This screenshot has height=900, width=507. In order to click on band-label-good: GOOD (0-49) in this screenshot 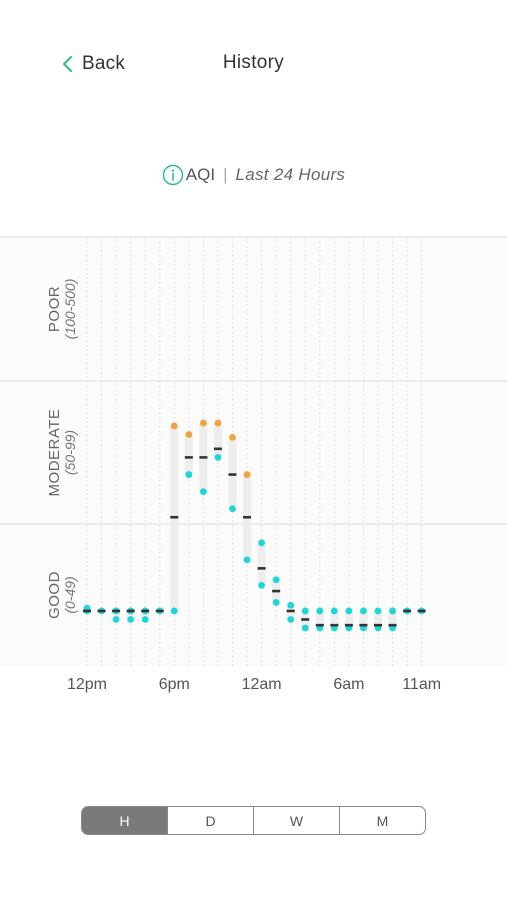, I will do `click(62, 595)`.